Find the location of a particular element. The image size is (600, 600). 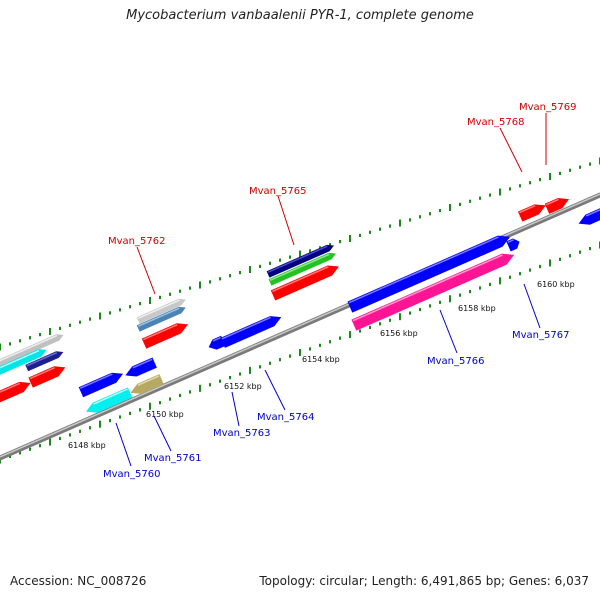

feature-blue-b-arrow is located at coordinates (141, 367).